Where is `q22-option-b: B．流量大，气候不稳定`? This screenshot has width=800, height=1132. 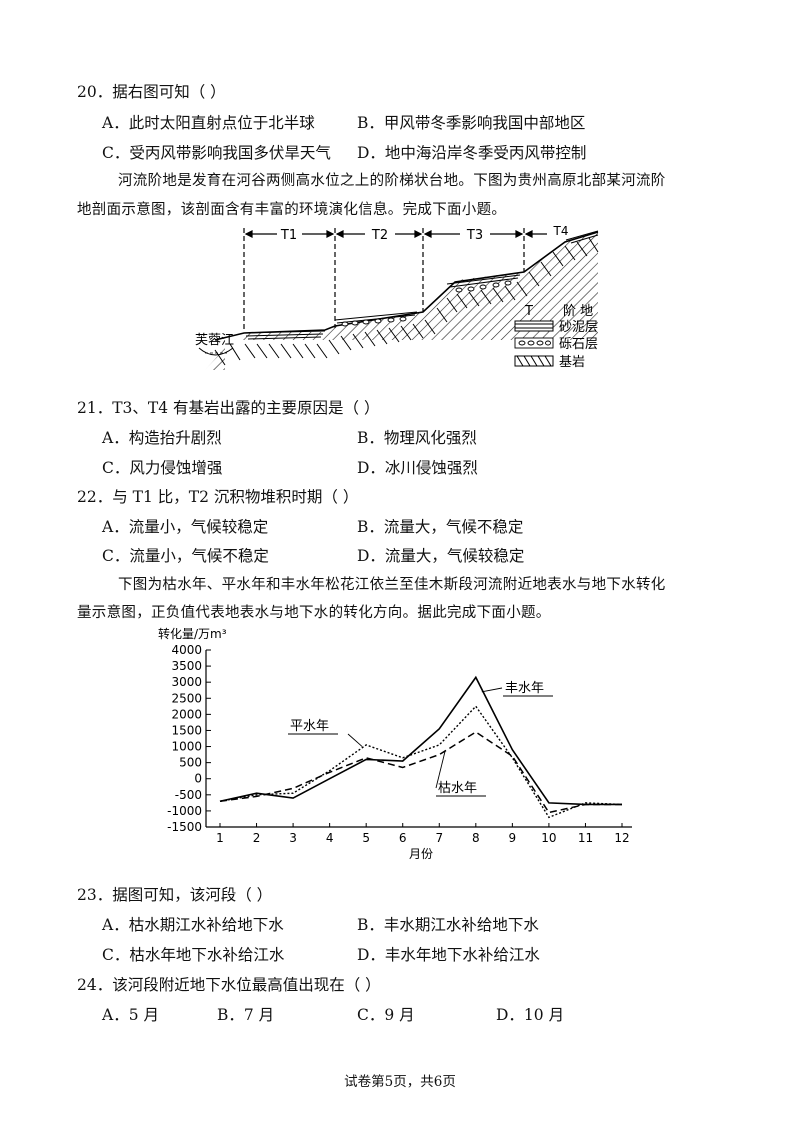 q22-option-b: B．流量大，气候不稳定 is located at coordinates (440, 527).